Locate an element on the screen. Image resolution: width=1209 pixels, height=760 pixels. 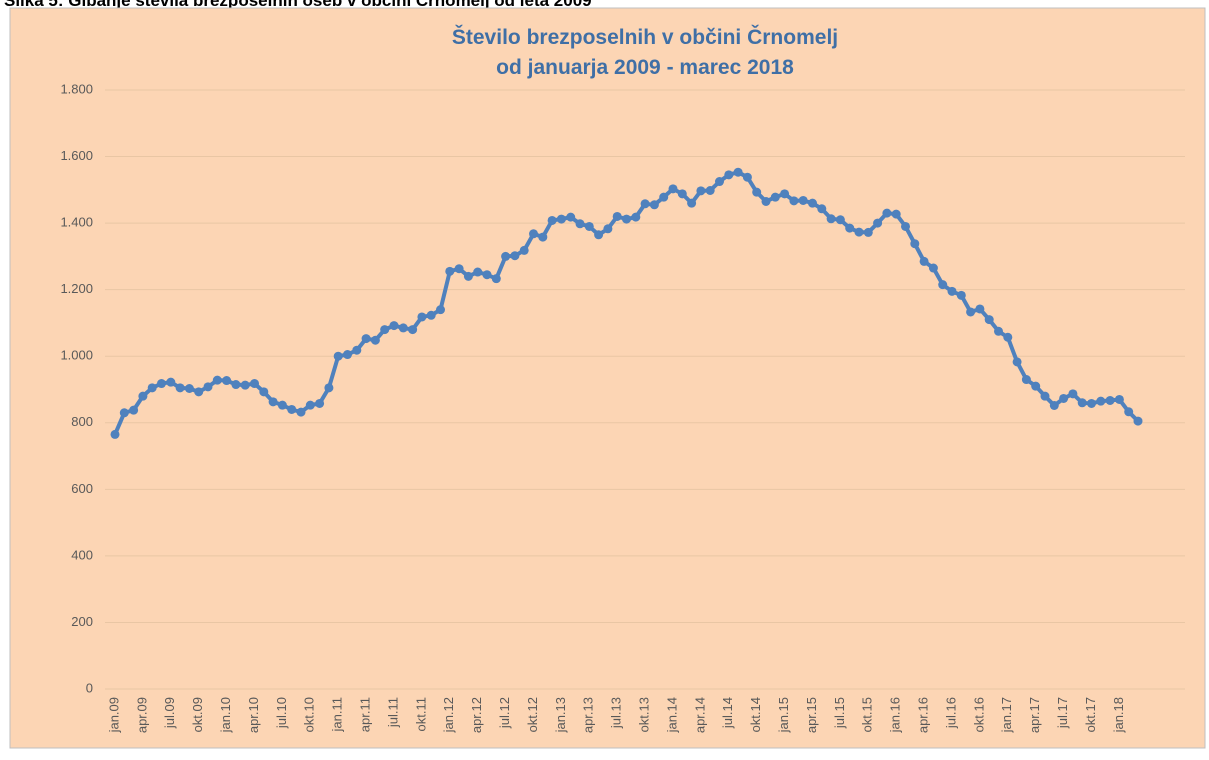
x-tick-label: apr.17 is located at coordinates (1034, 715).